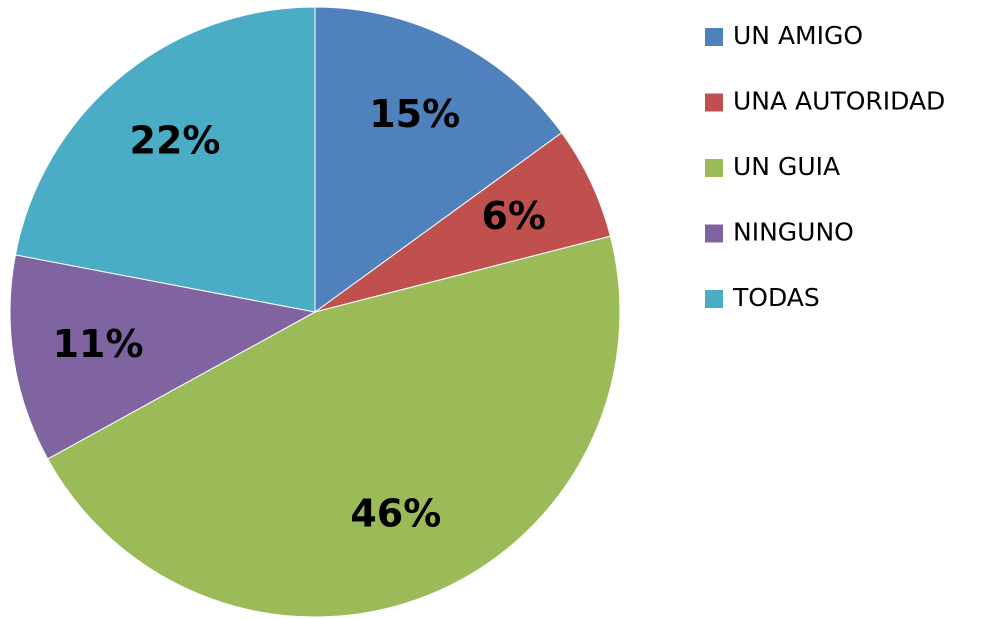 The width and height of the screenshot is (998, 619). What do you see at coordinates (793, 232) in the screenshot?
I see `legend-label: NINGUNO` at bounding box center [793, 232].